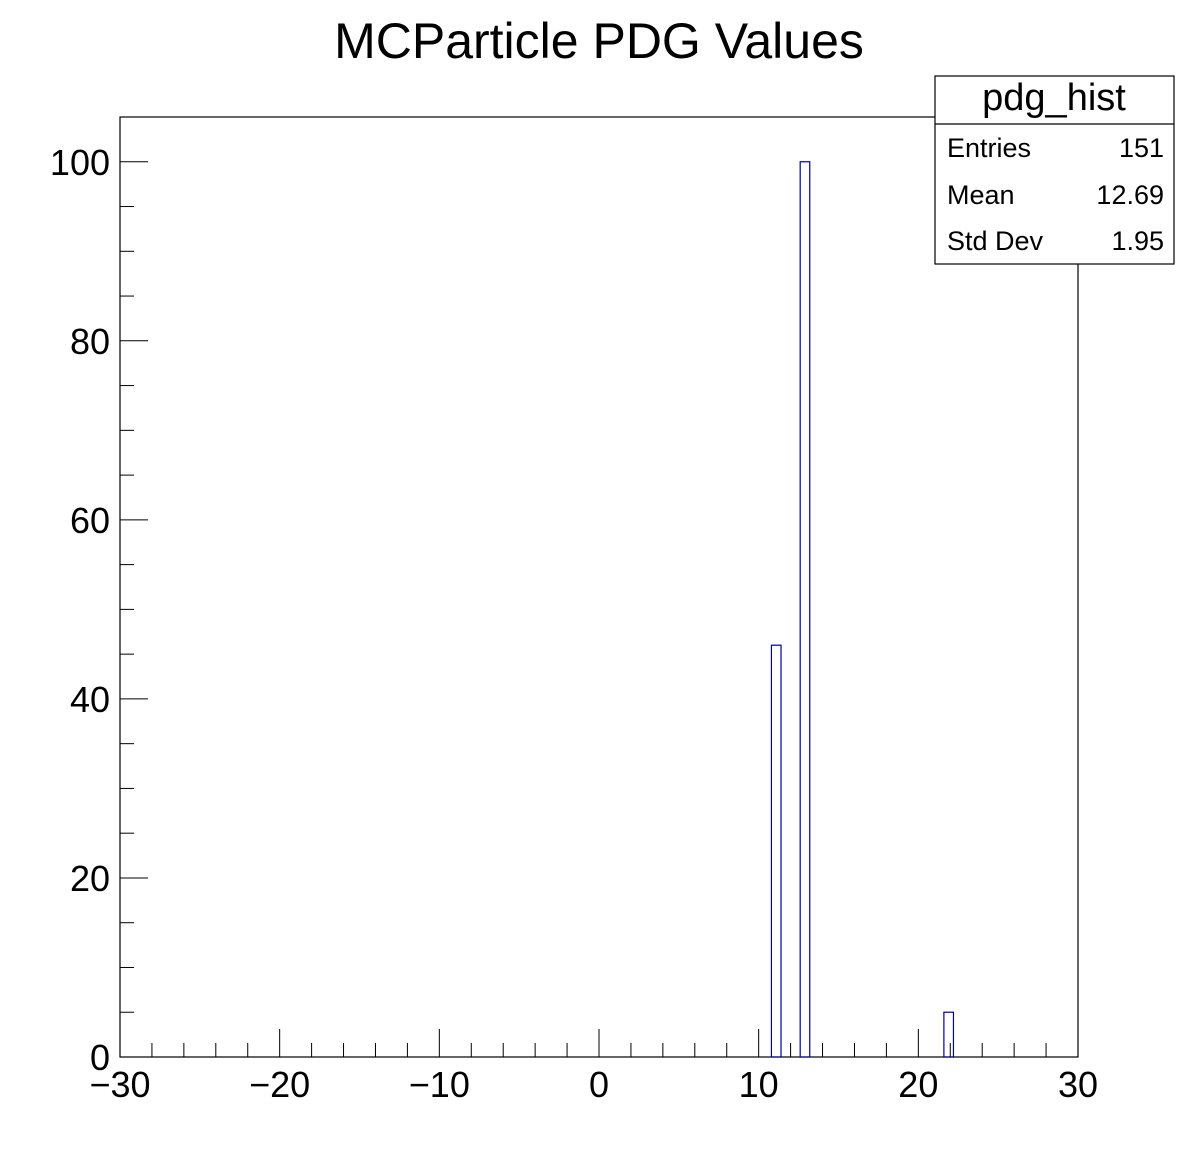  What do you see at coordinates (599, 41) in the screenshot?
I see `chart-title: MCParticle PDG Values` at bounding box center [599, 41].